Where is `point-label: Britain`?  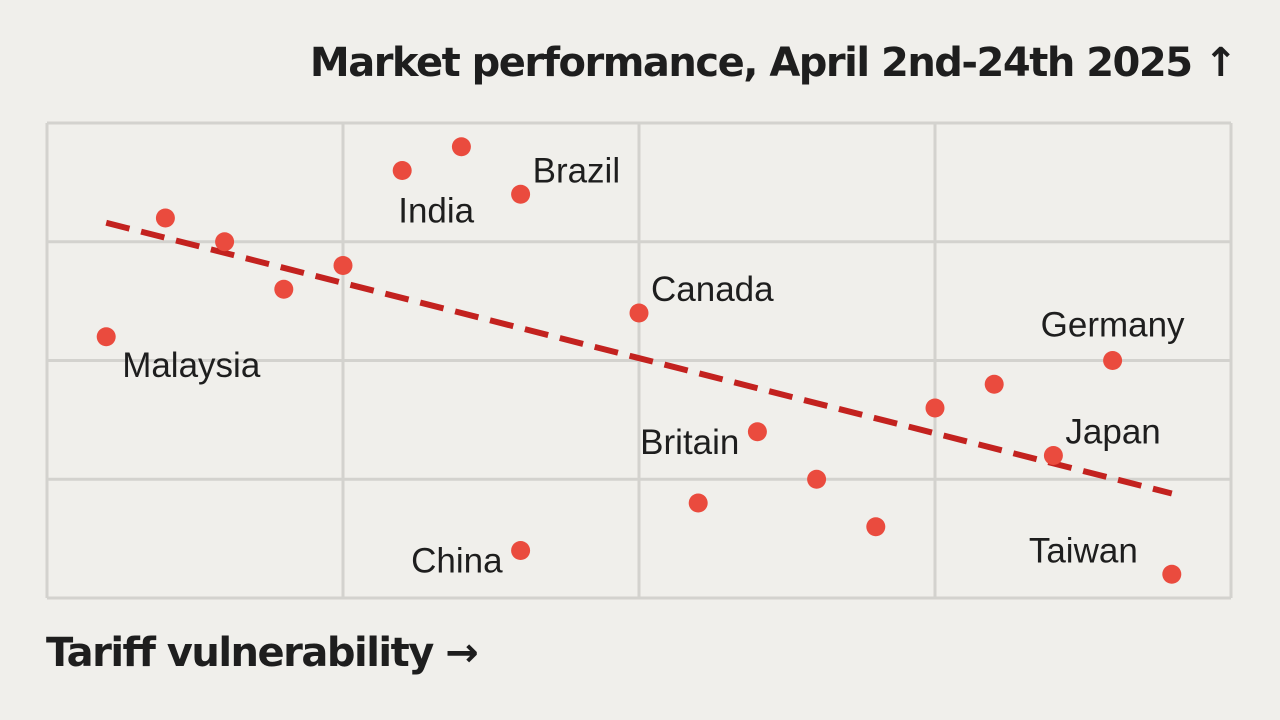 point-label: Britain is located at coordinates (689, 442).